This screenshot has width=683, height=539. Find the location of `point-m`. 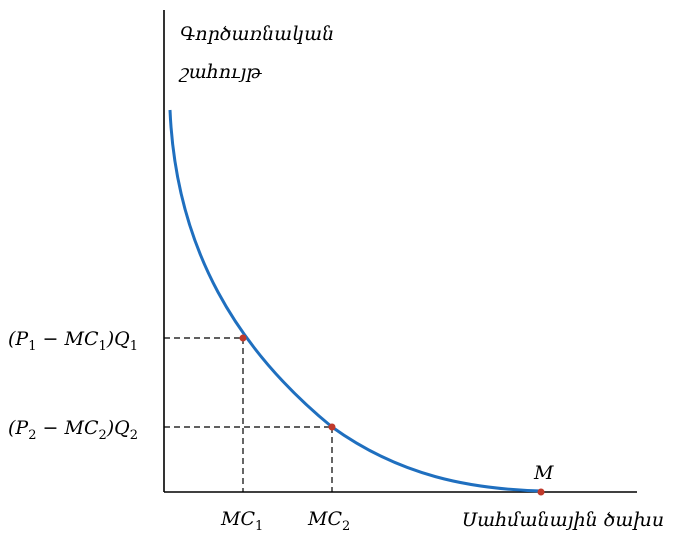

point-m is located at coordinates (541, 492).